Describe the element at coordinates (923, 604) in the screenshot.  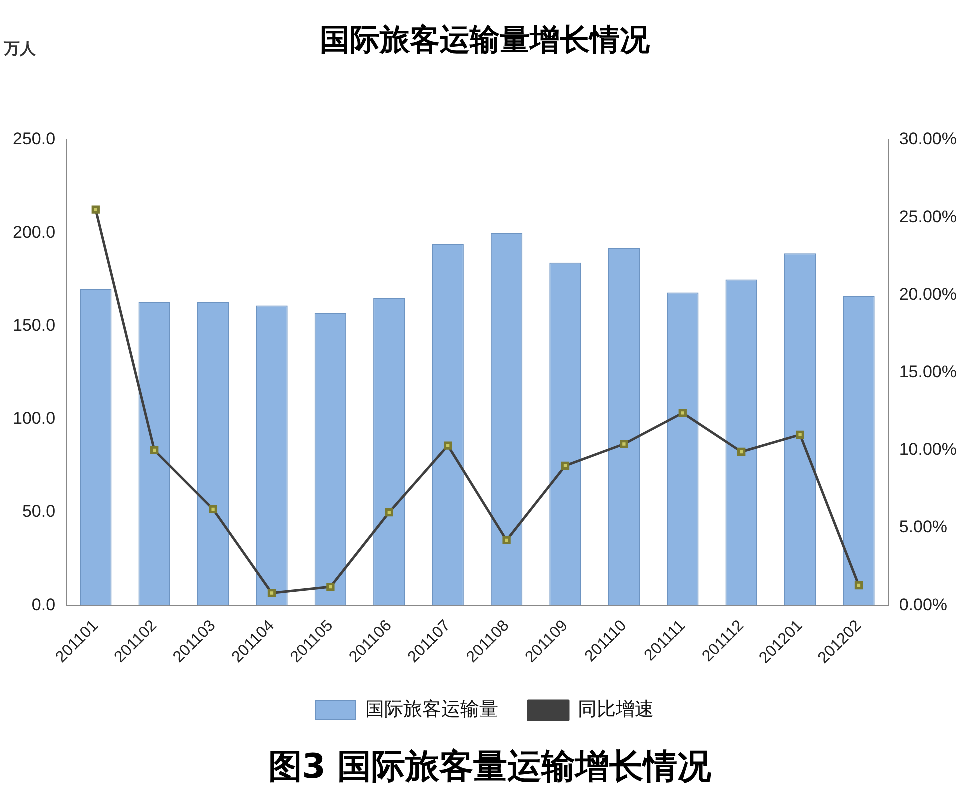
I see `y2-tick-label: 0.00%` at that location.